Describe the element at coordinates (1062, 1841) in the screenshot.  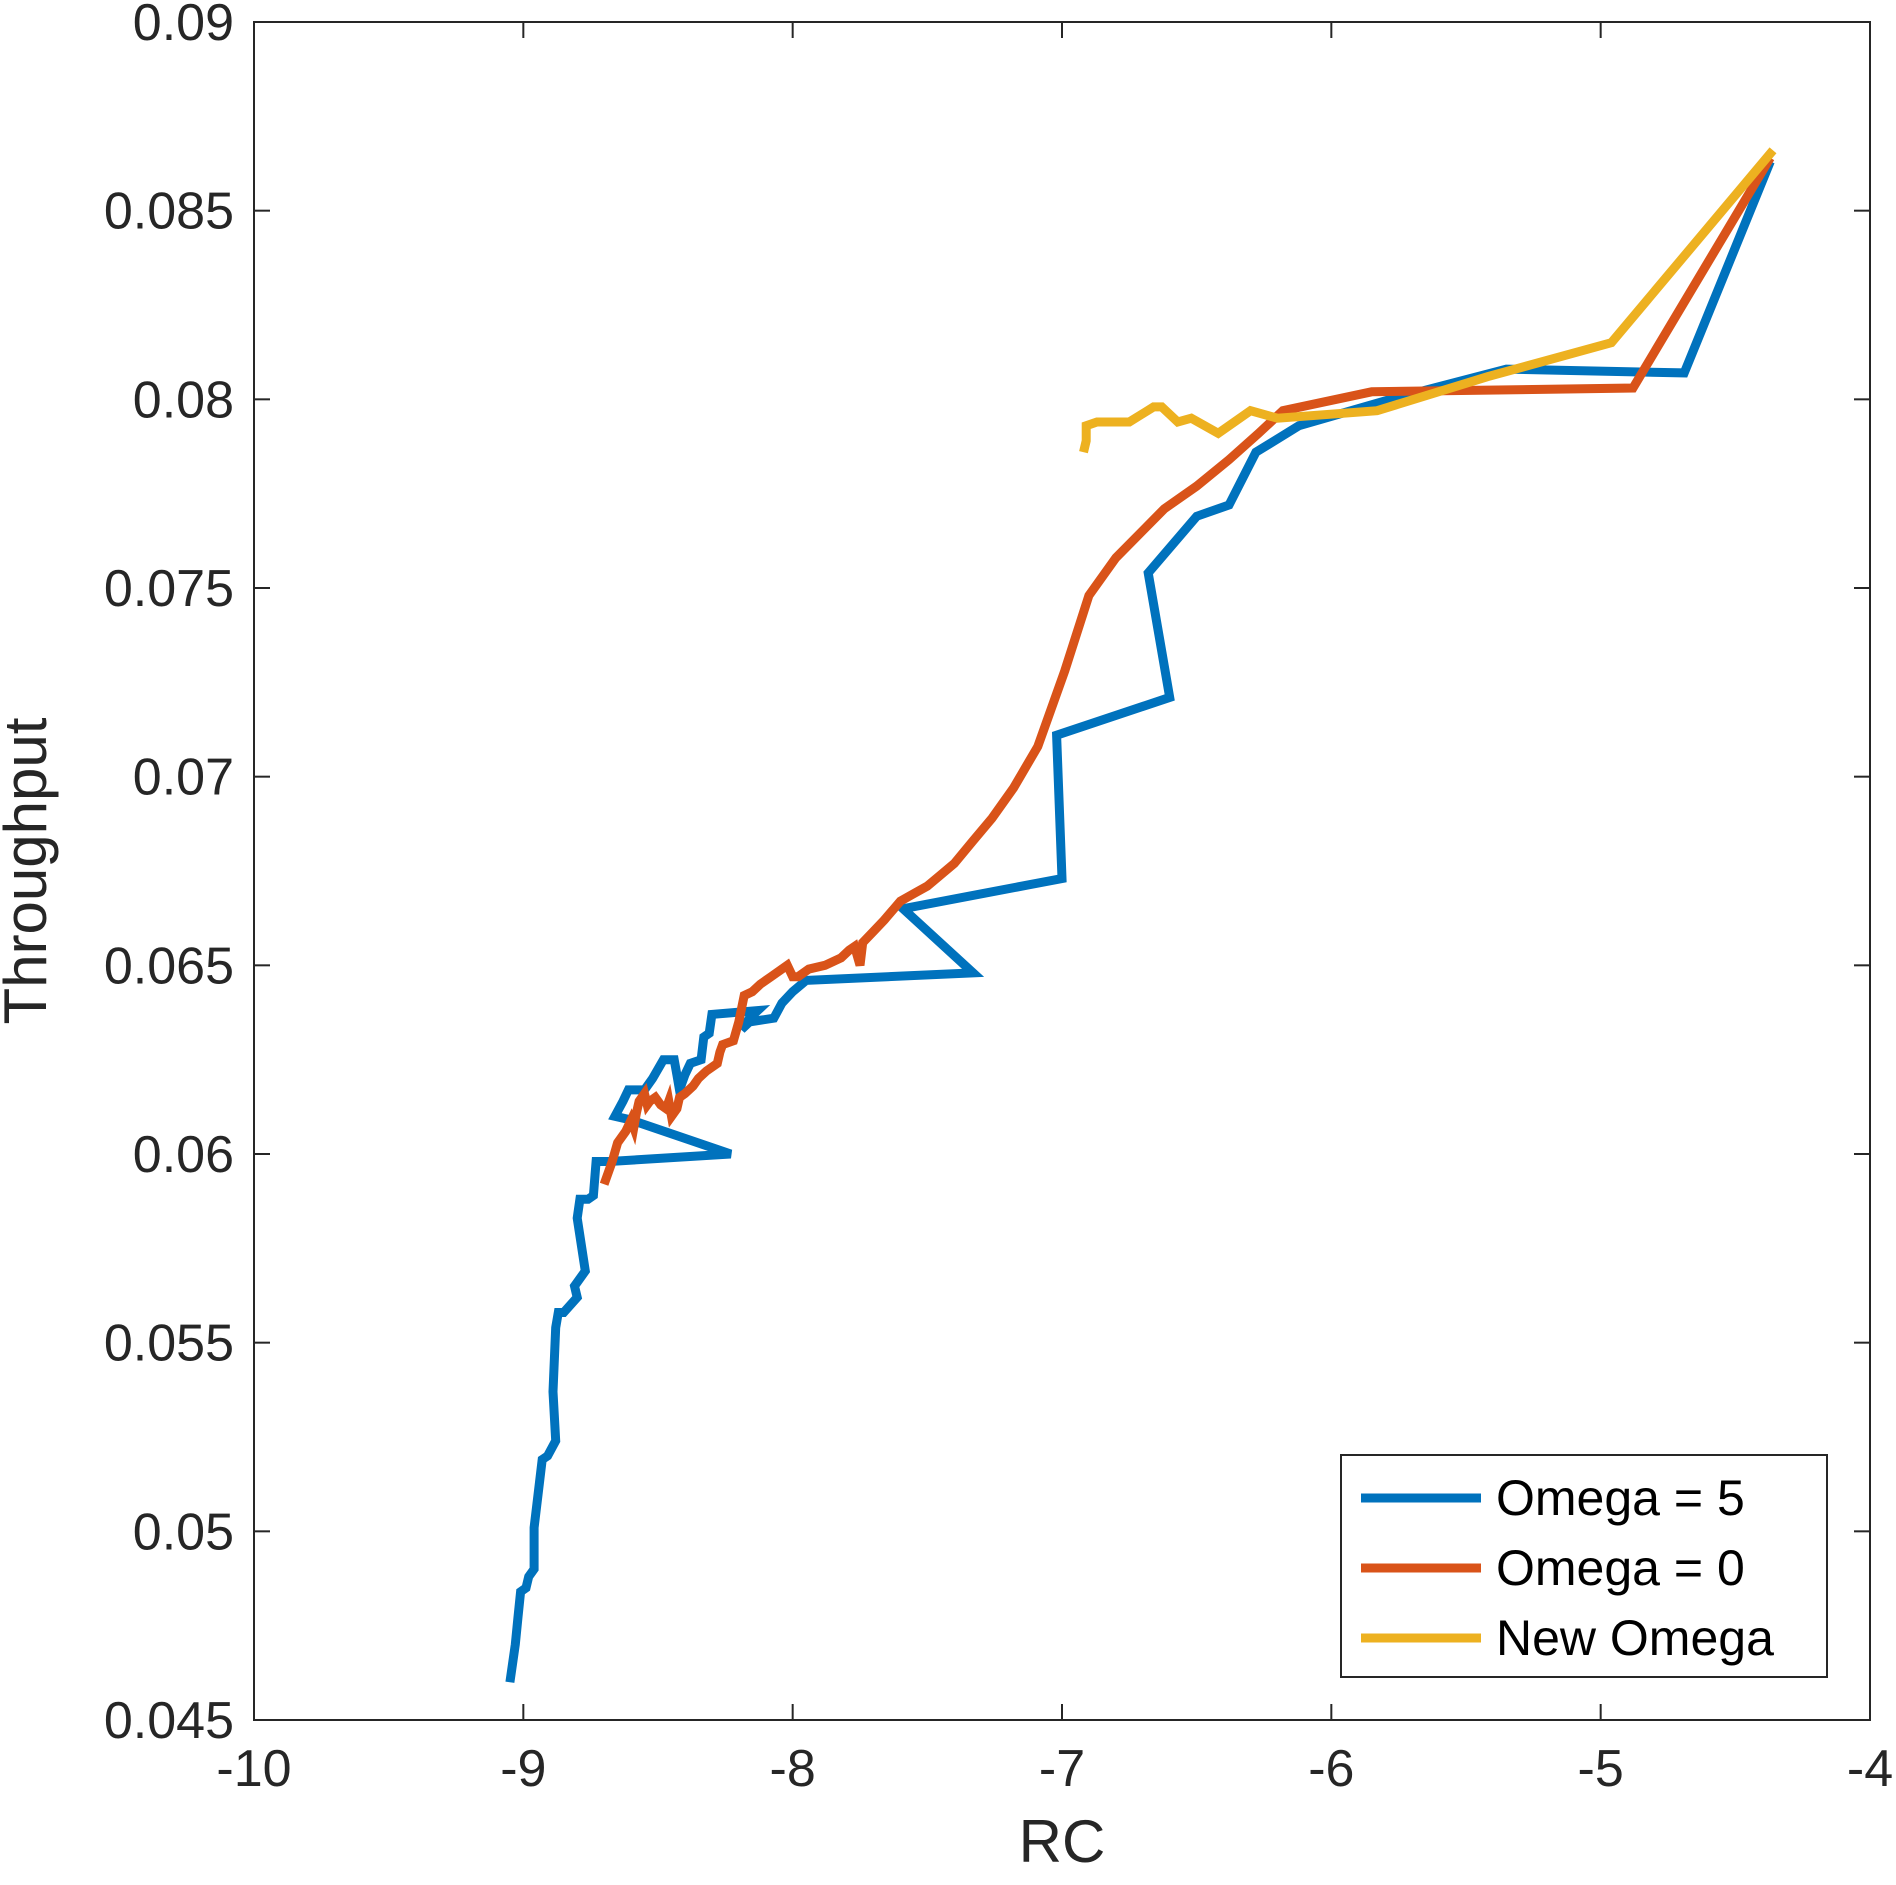
I see `x-axis-label: RC` at that location.